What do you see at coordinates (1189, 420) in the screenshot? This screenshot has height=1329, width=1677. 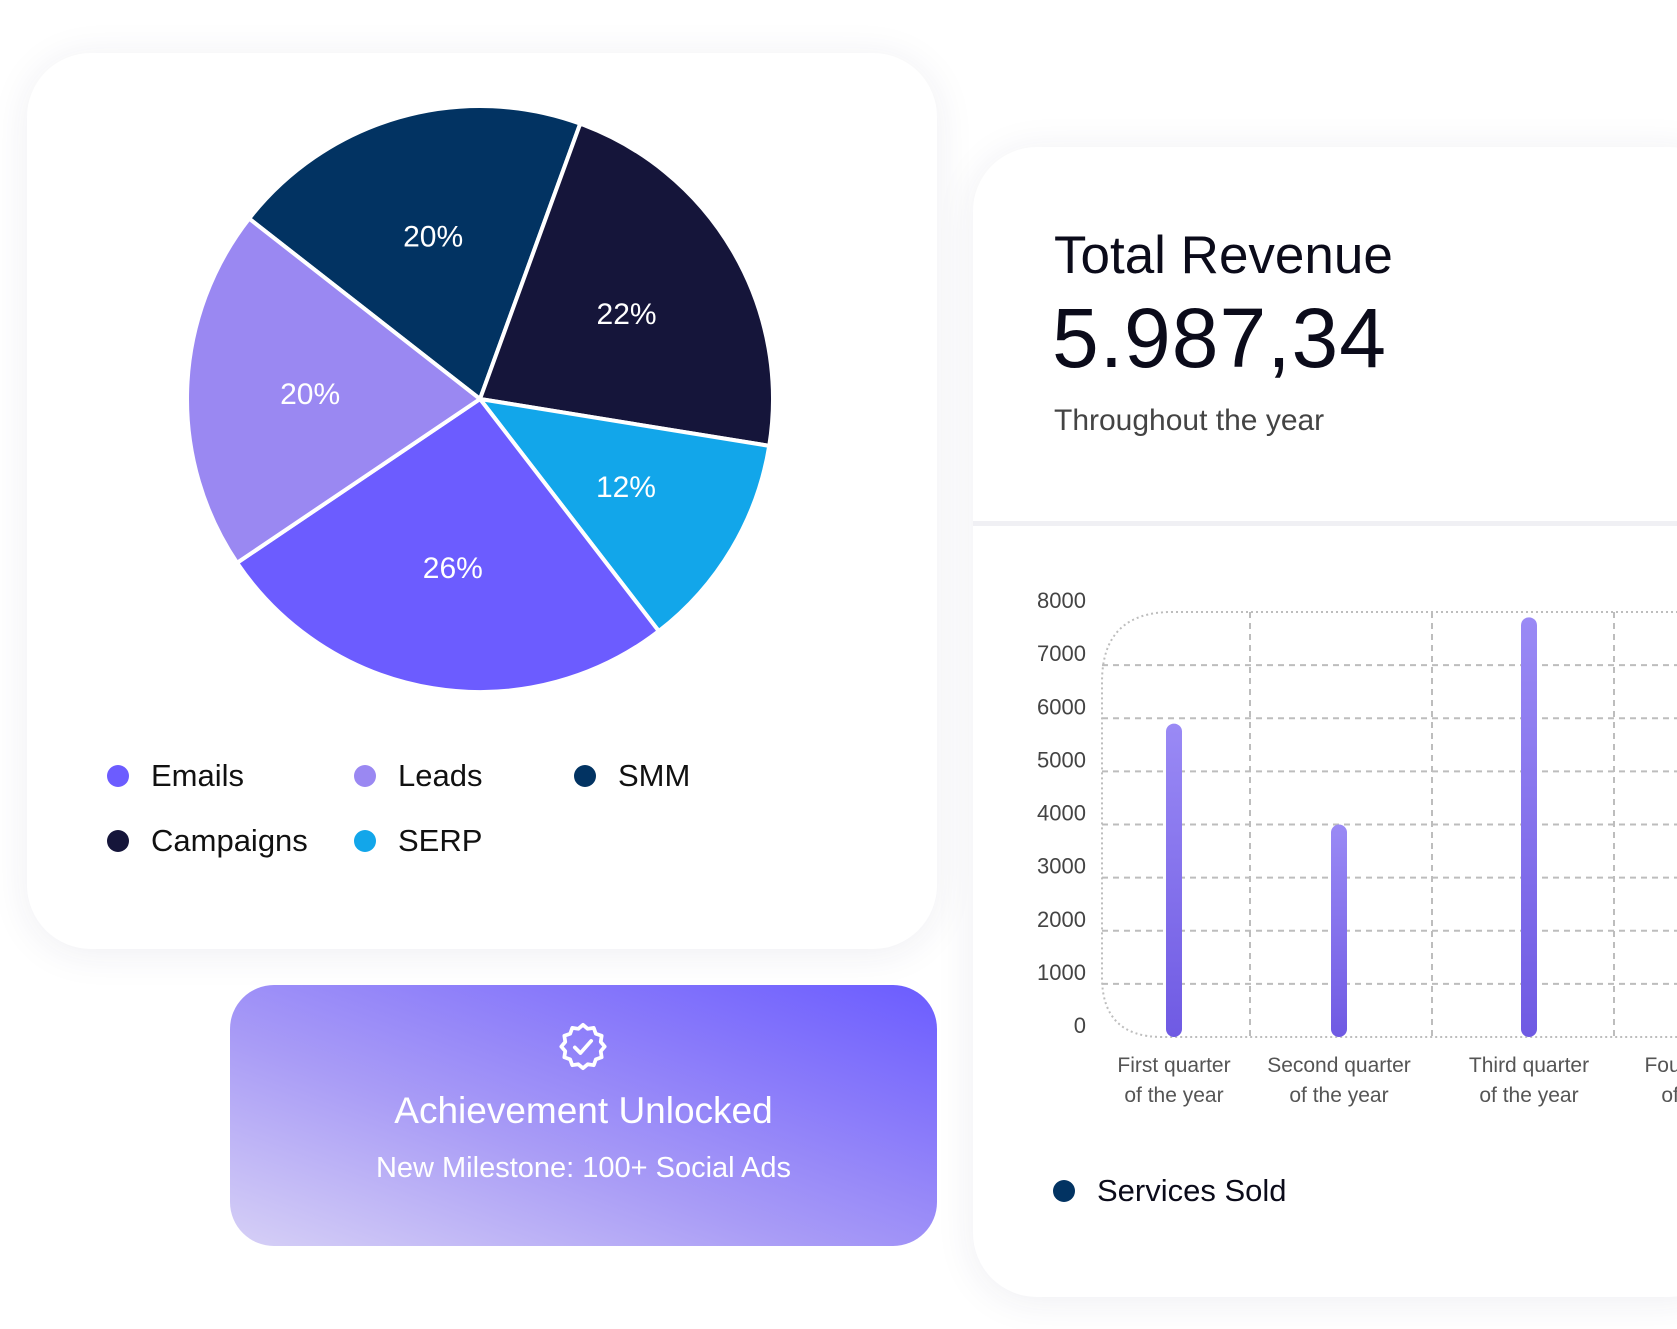 I see `revenue-subtitle: Throughout the year` at bounding box center [1189, 420].